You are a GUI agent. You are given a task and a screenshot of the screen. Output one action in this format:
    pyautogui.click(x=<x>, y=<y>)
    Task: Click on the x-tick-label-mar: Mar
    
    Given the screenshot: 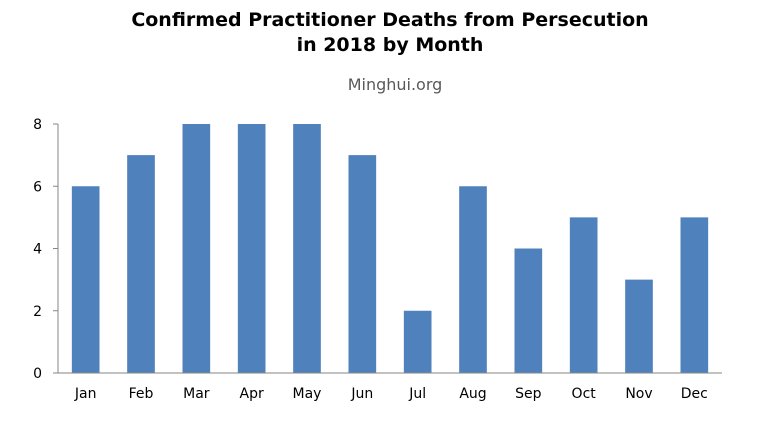 What is the action you would take?
    pyautogui.click(x=196, y=394)
    